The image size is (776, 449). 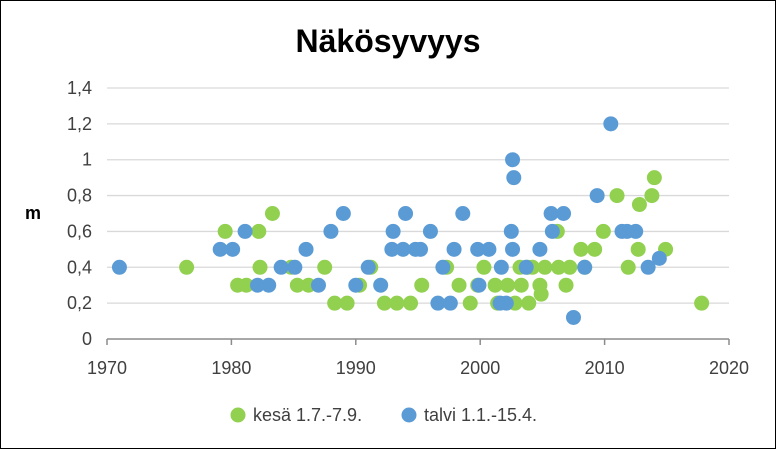 What do you see at coordinates (79, 88) in the screenshot?
I see `y-tick-label: 1,4` at bounding box center [79, 88].